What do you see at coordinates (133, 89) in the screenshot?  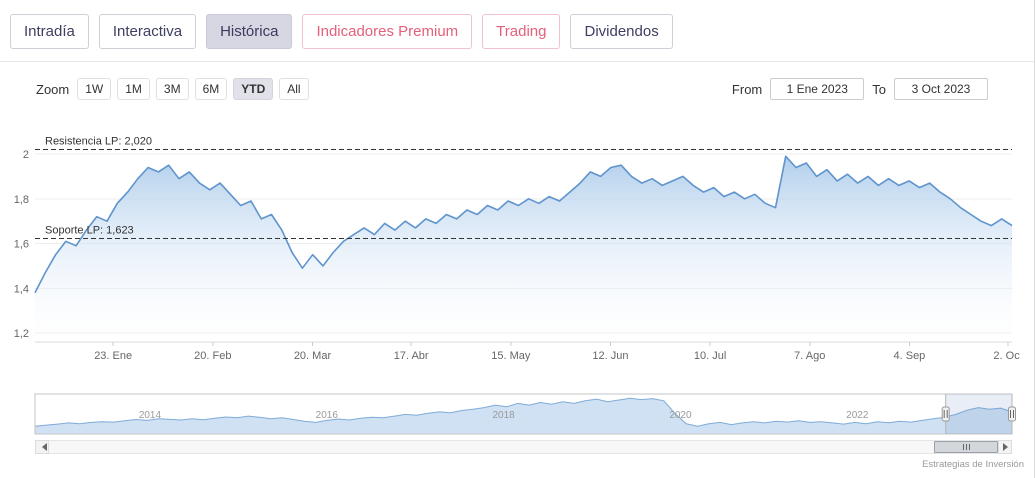 I see `zoom-1m-button: 1M` at bounding box center [133, 89].